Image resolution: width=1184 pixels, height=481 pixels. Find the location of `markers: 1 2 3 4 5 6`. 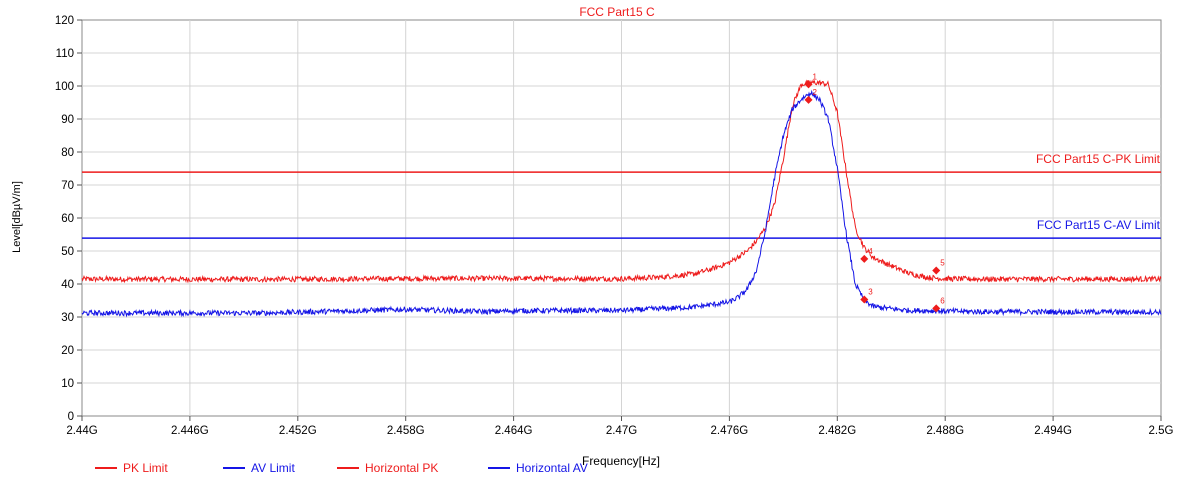

markers: 1 2 3 4 5 6 is located at coordinates (874, 192).